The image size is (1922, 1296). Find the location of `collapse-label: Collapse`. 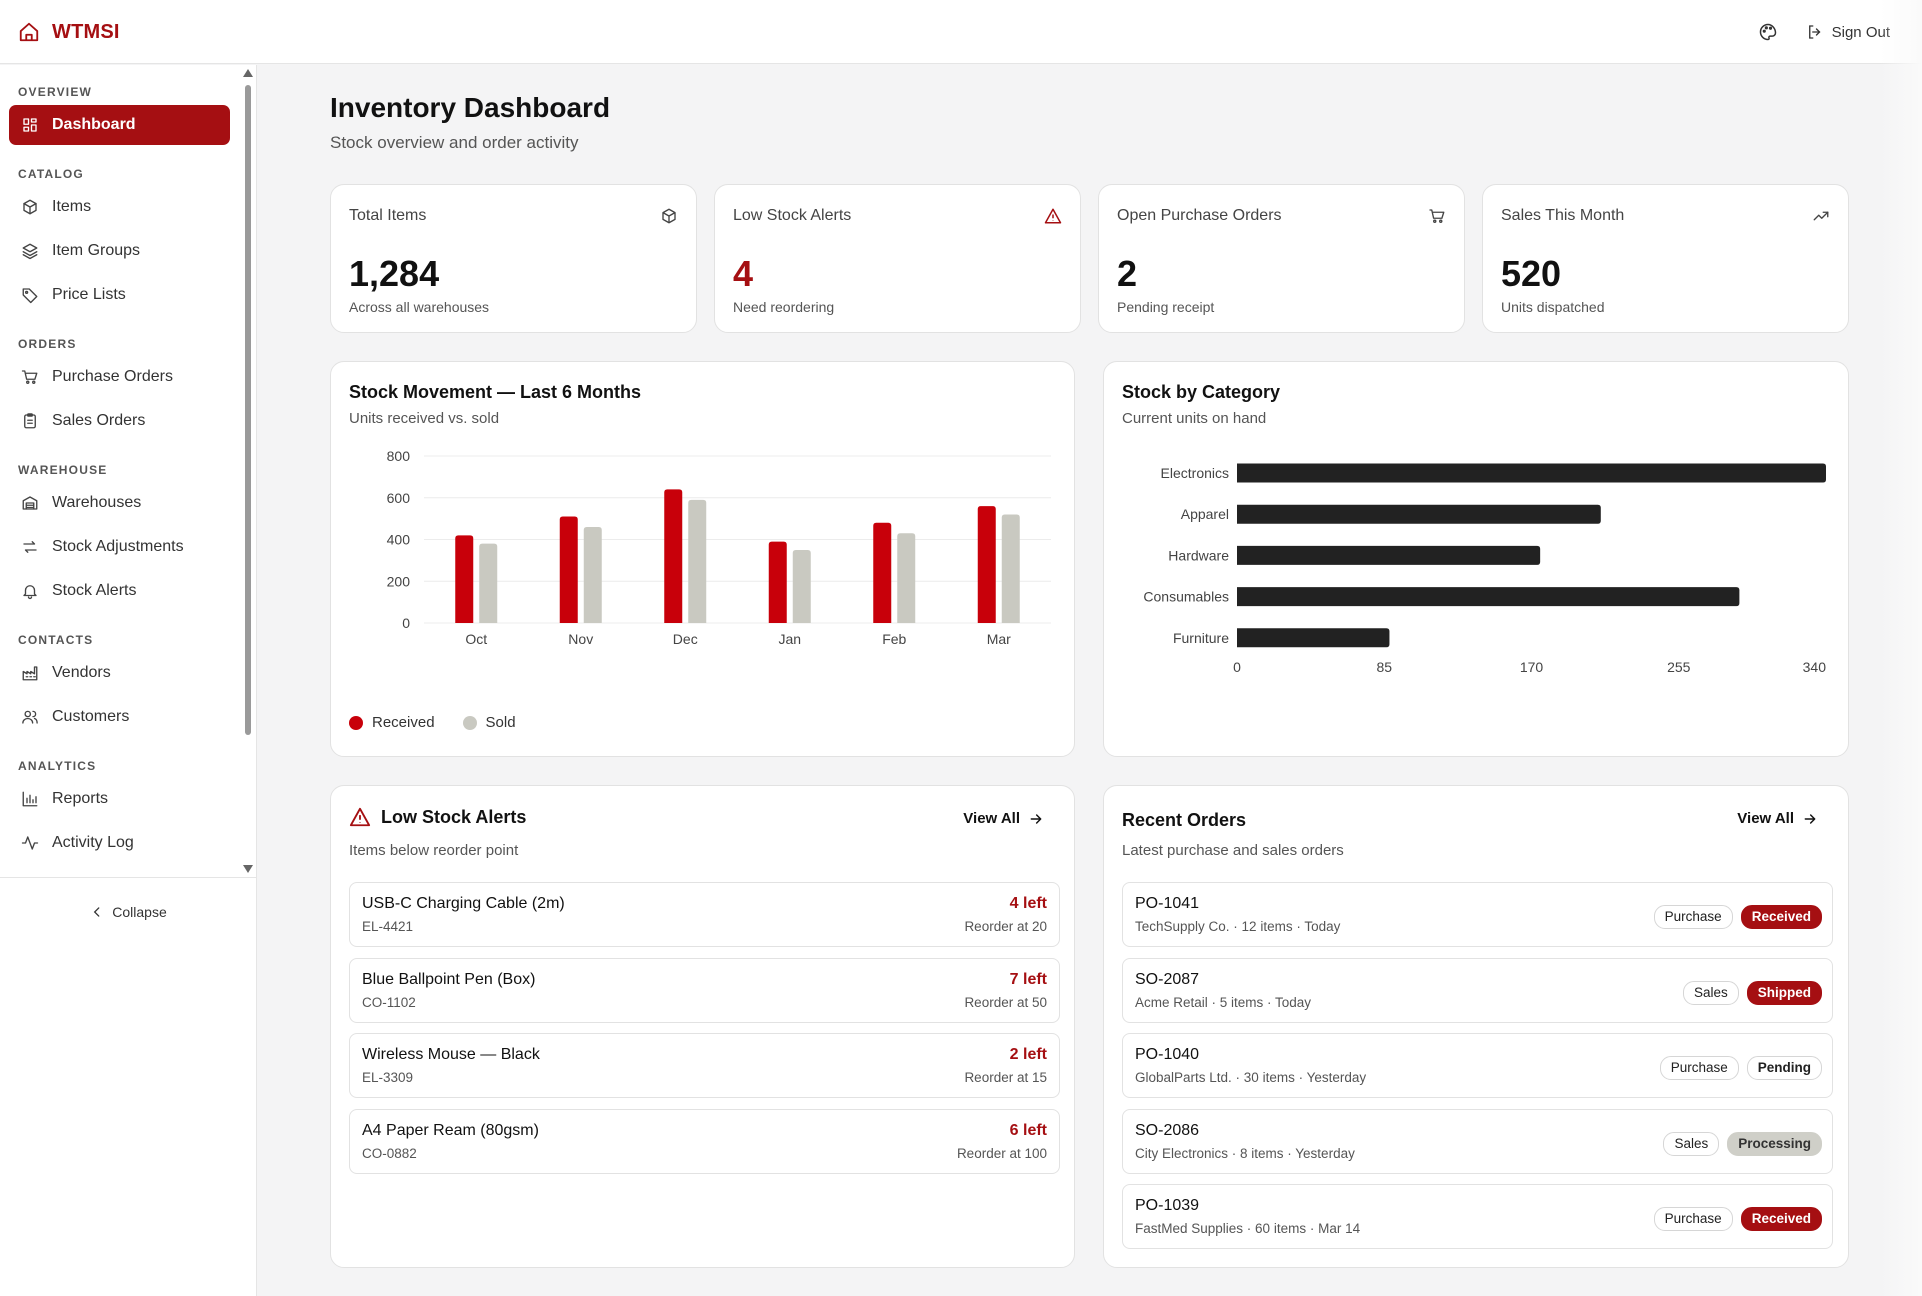

collapse-label: Collapse is located at coordinates (139, 912).